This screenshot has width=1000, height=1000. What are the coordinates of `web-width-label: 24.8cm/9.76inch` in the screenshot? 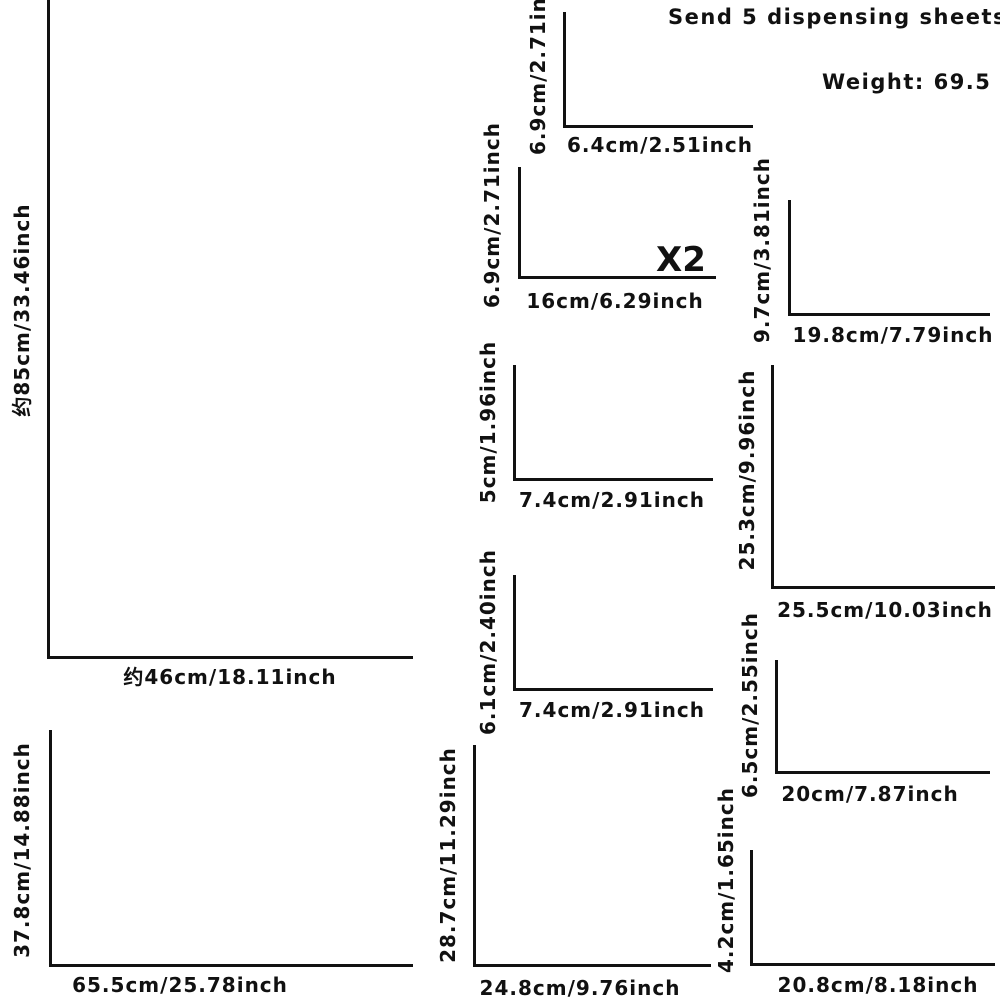 It's located at (580, 988).